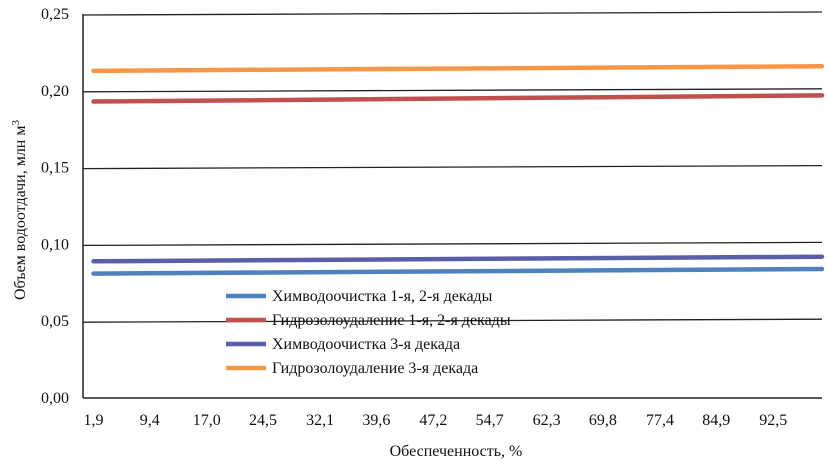 The width and height of the screenshot is (829, 464). What do you see at coordinates (16, 123) in the screenshot?
I see `y-axis-title-superscript: 3` at bounding box center [16, 123].